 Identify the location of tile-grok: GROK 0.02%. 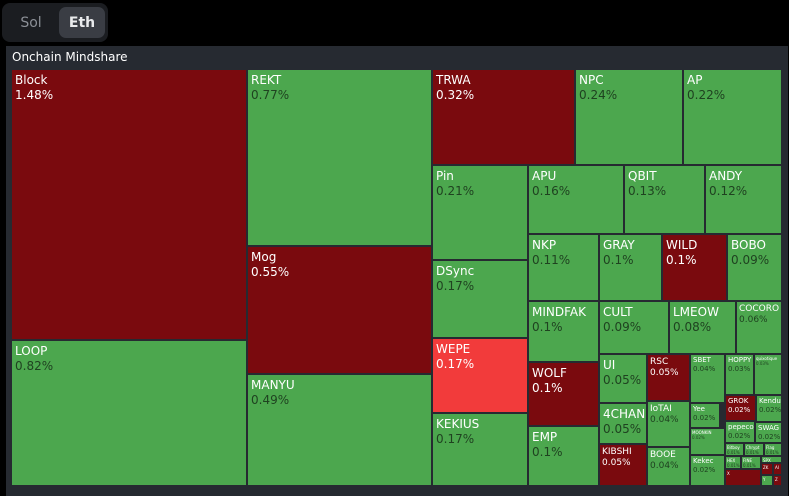
(740, 408).